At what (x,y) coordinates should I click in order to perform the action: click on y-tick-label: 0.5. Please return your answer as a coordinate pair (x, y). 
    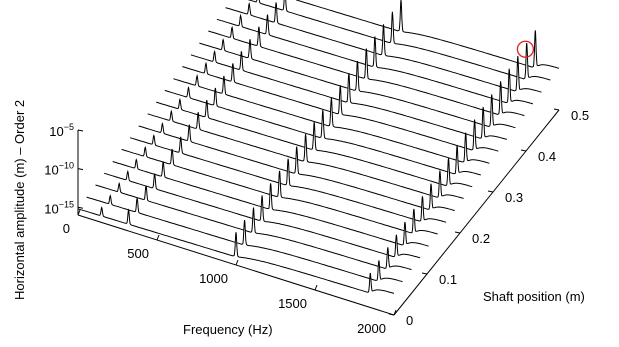
    Looking at the image, I should click on (580, 115).